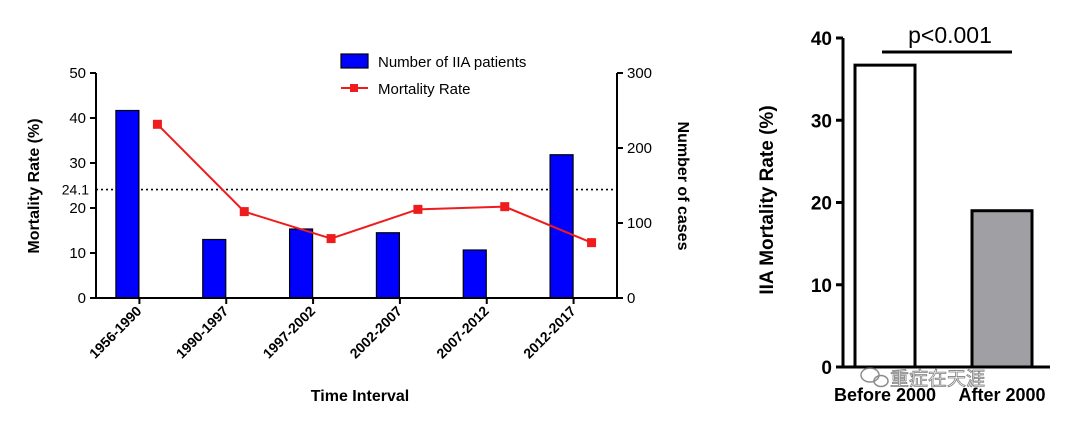  I want to click on y-tick-label: 10, so click(821, 286).